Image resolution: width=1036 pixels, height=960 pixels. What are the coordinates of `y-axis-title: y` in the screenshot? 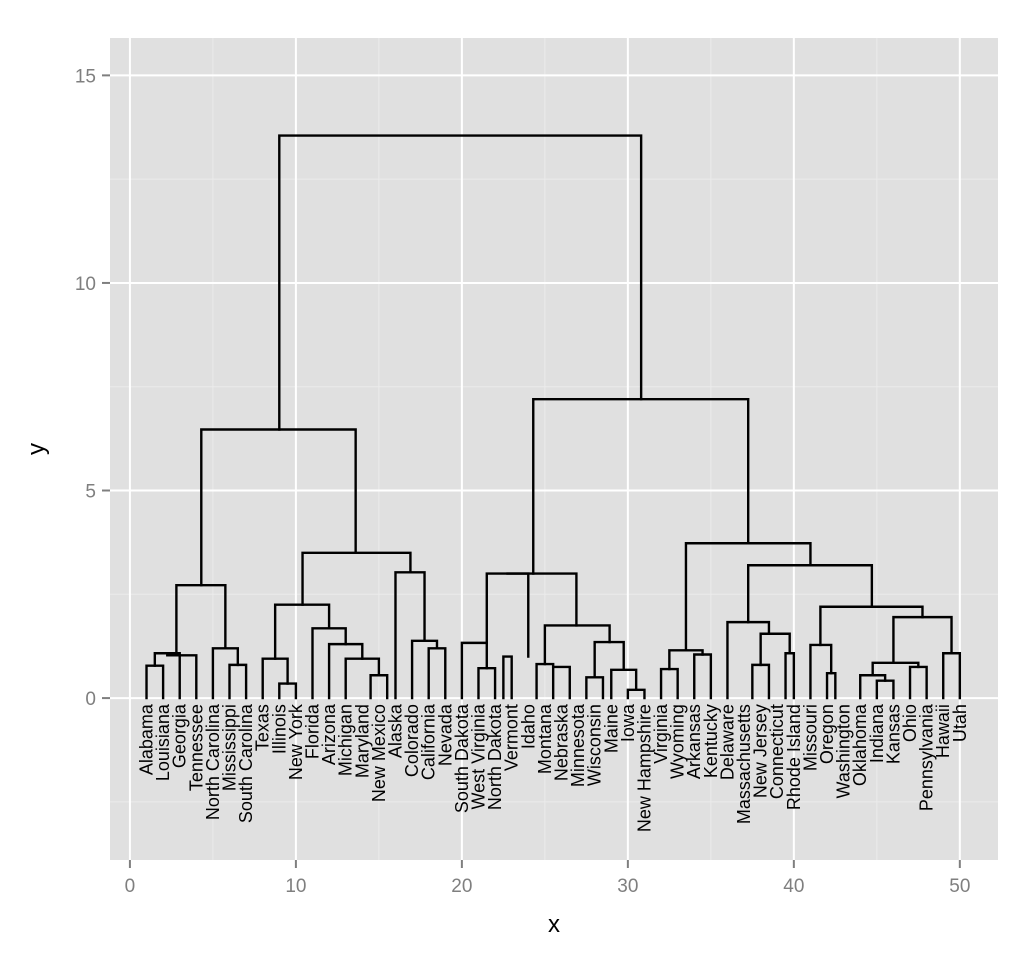 It's located at (36, 449).